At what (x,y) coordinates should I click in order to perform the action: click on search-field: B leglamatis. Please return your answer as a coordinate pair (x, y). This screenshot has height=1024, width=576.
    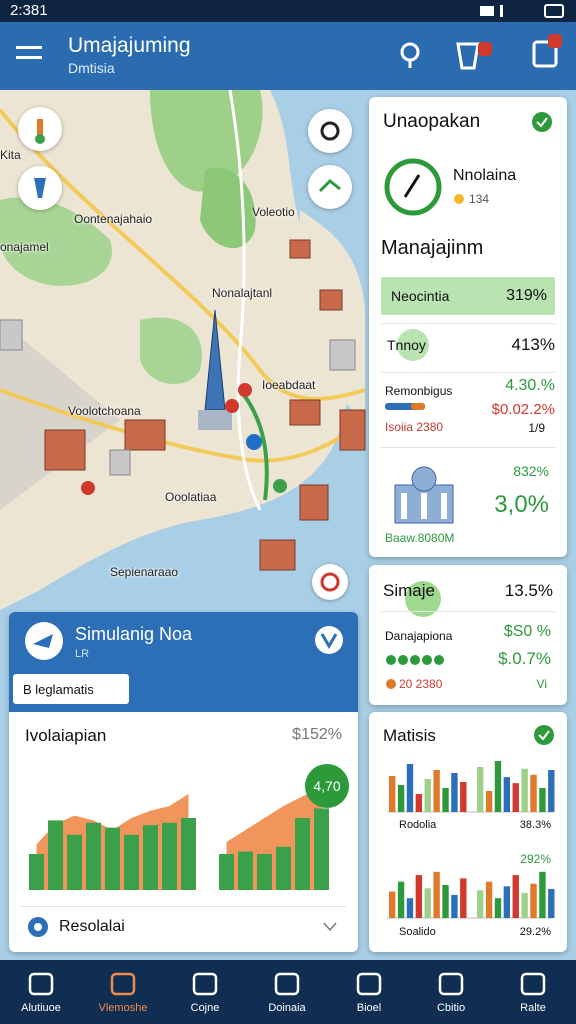
    Looking at the image, I should click on (71, 689).